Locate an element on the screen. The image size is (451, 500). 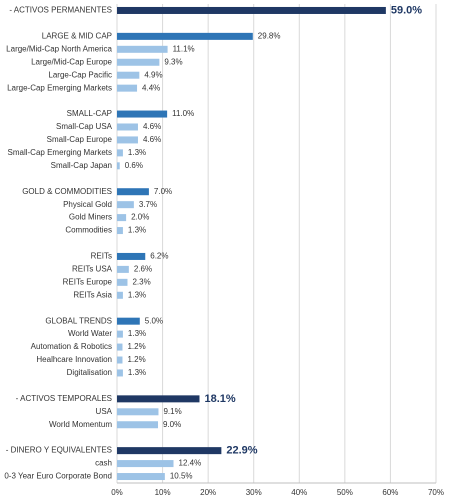
y-tick-label: - ACTIVOS TEMPORALES is located at coordinates (64, 398).